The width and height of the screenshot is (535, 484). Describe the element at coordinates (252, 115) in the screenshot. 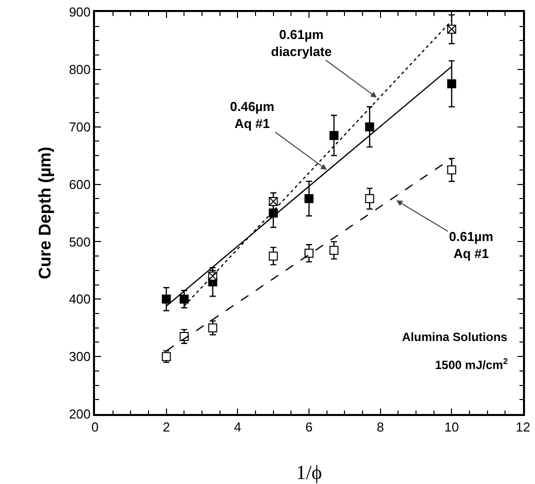

I see `annotation: 0.46µm Aq #1` at that location.